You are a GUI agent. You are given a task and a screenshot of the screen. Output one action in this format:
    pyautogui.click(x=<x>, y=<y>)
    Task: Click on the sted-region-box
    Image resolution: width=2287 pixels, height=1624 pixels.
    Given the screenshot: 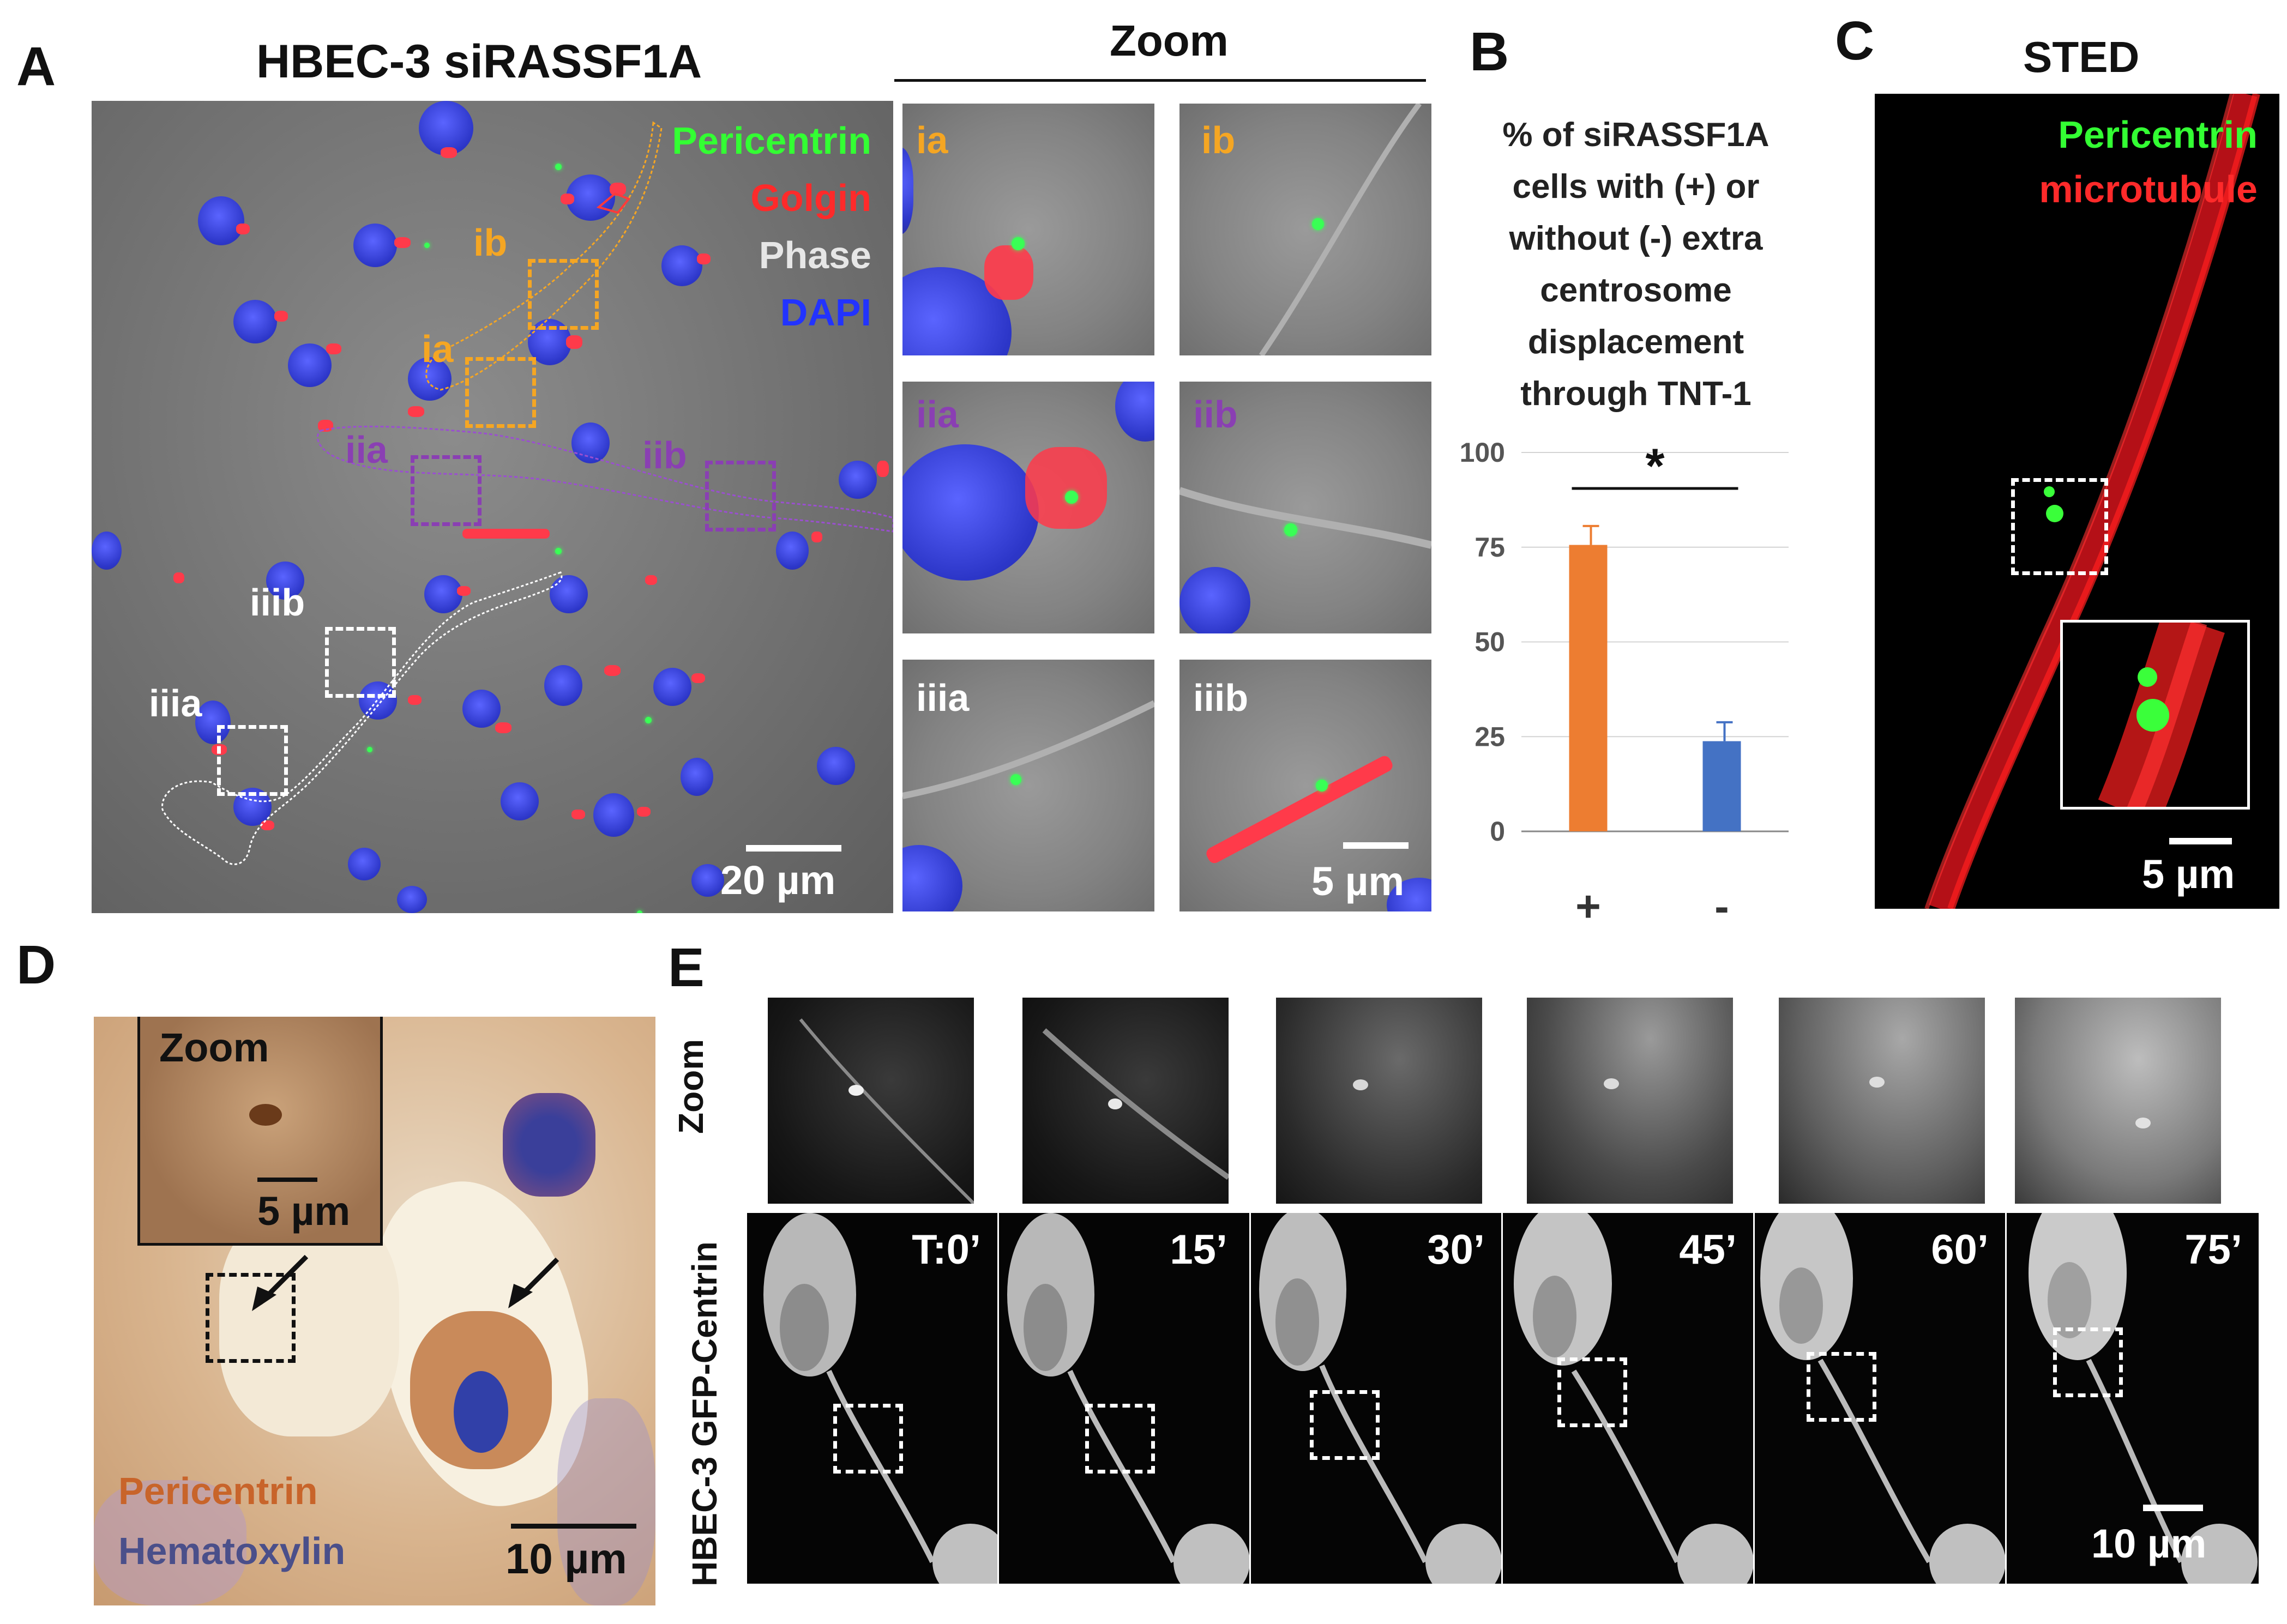 What is the action you would take?
    pyautogui.click(x=2059, y=526)
    